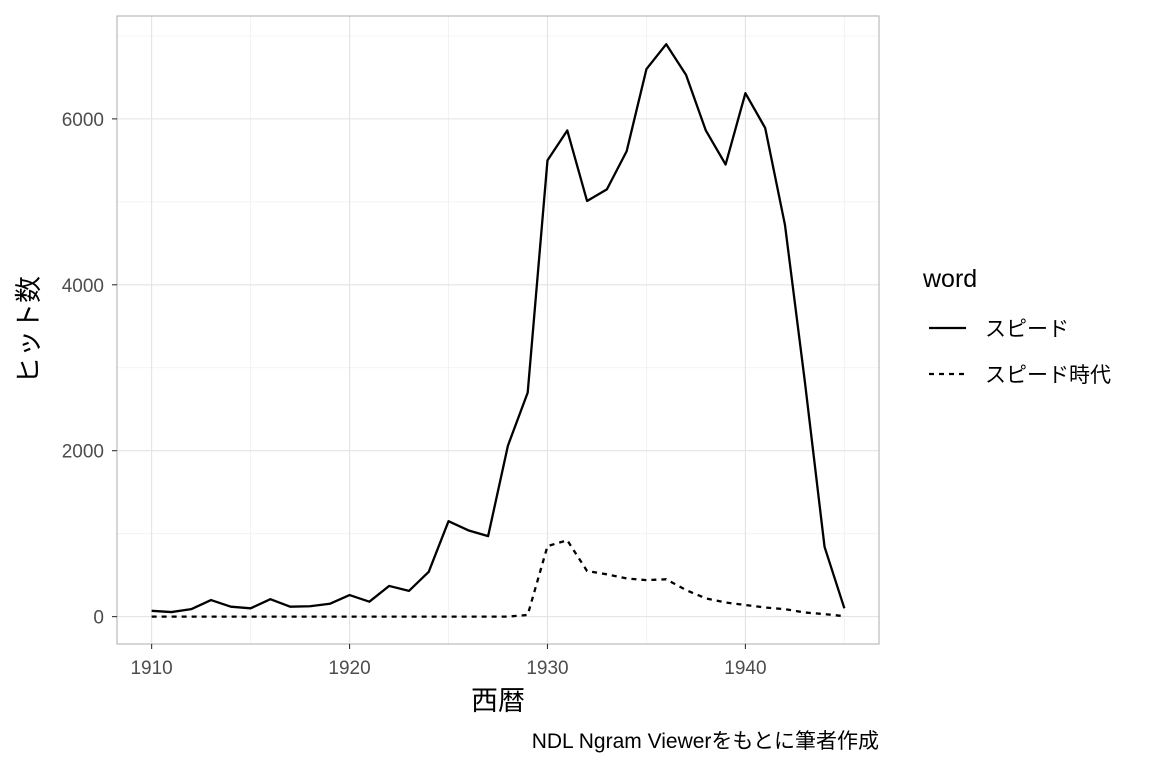 This screenshot has width=1152, height=773. What do you see at coordinates (83, 120) in the screenshot?
I see `y-tick-label: 6000` at bounding box center [83, 120].